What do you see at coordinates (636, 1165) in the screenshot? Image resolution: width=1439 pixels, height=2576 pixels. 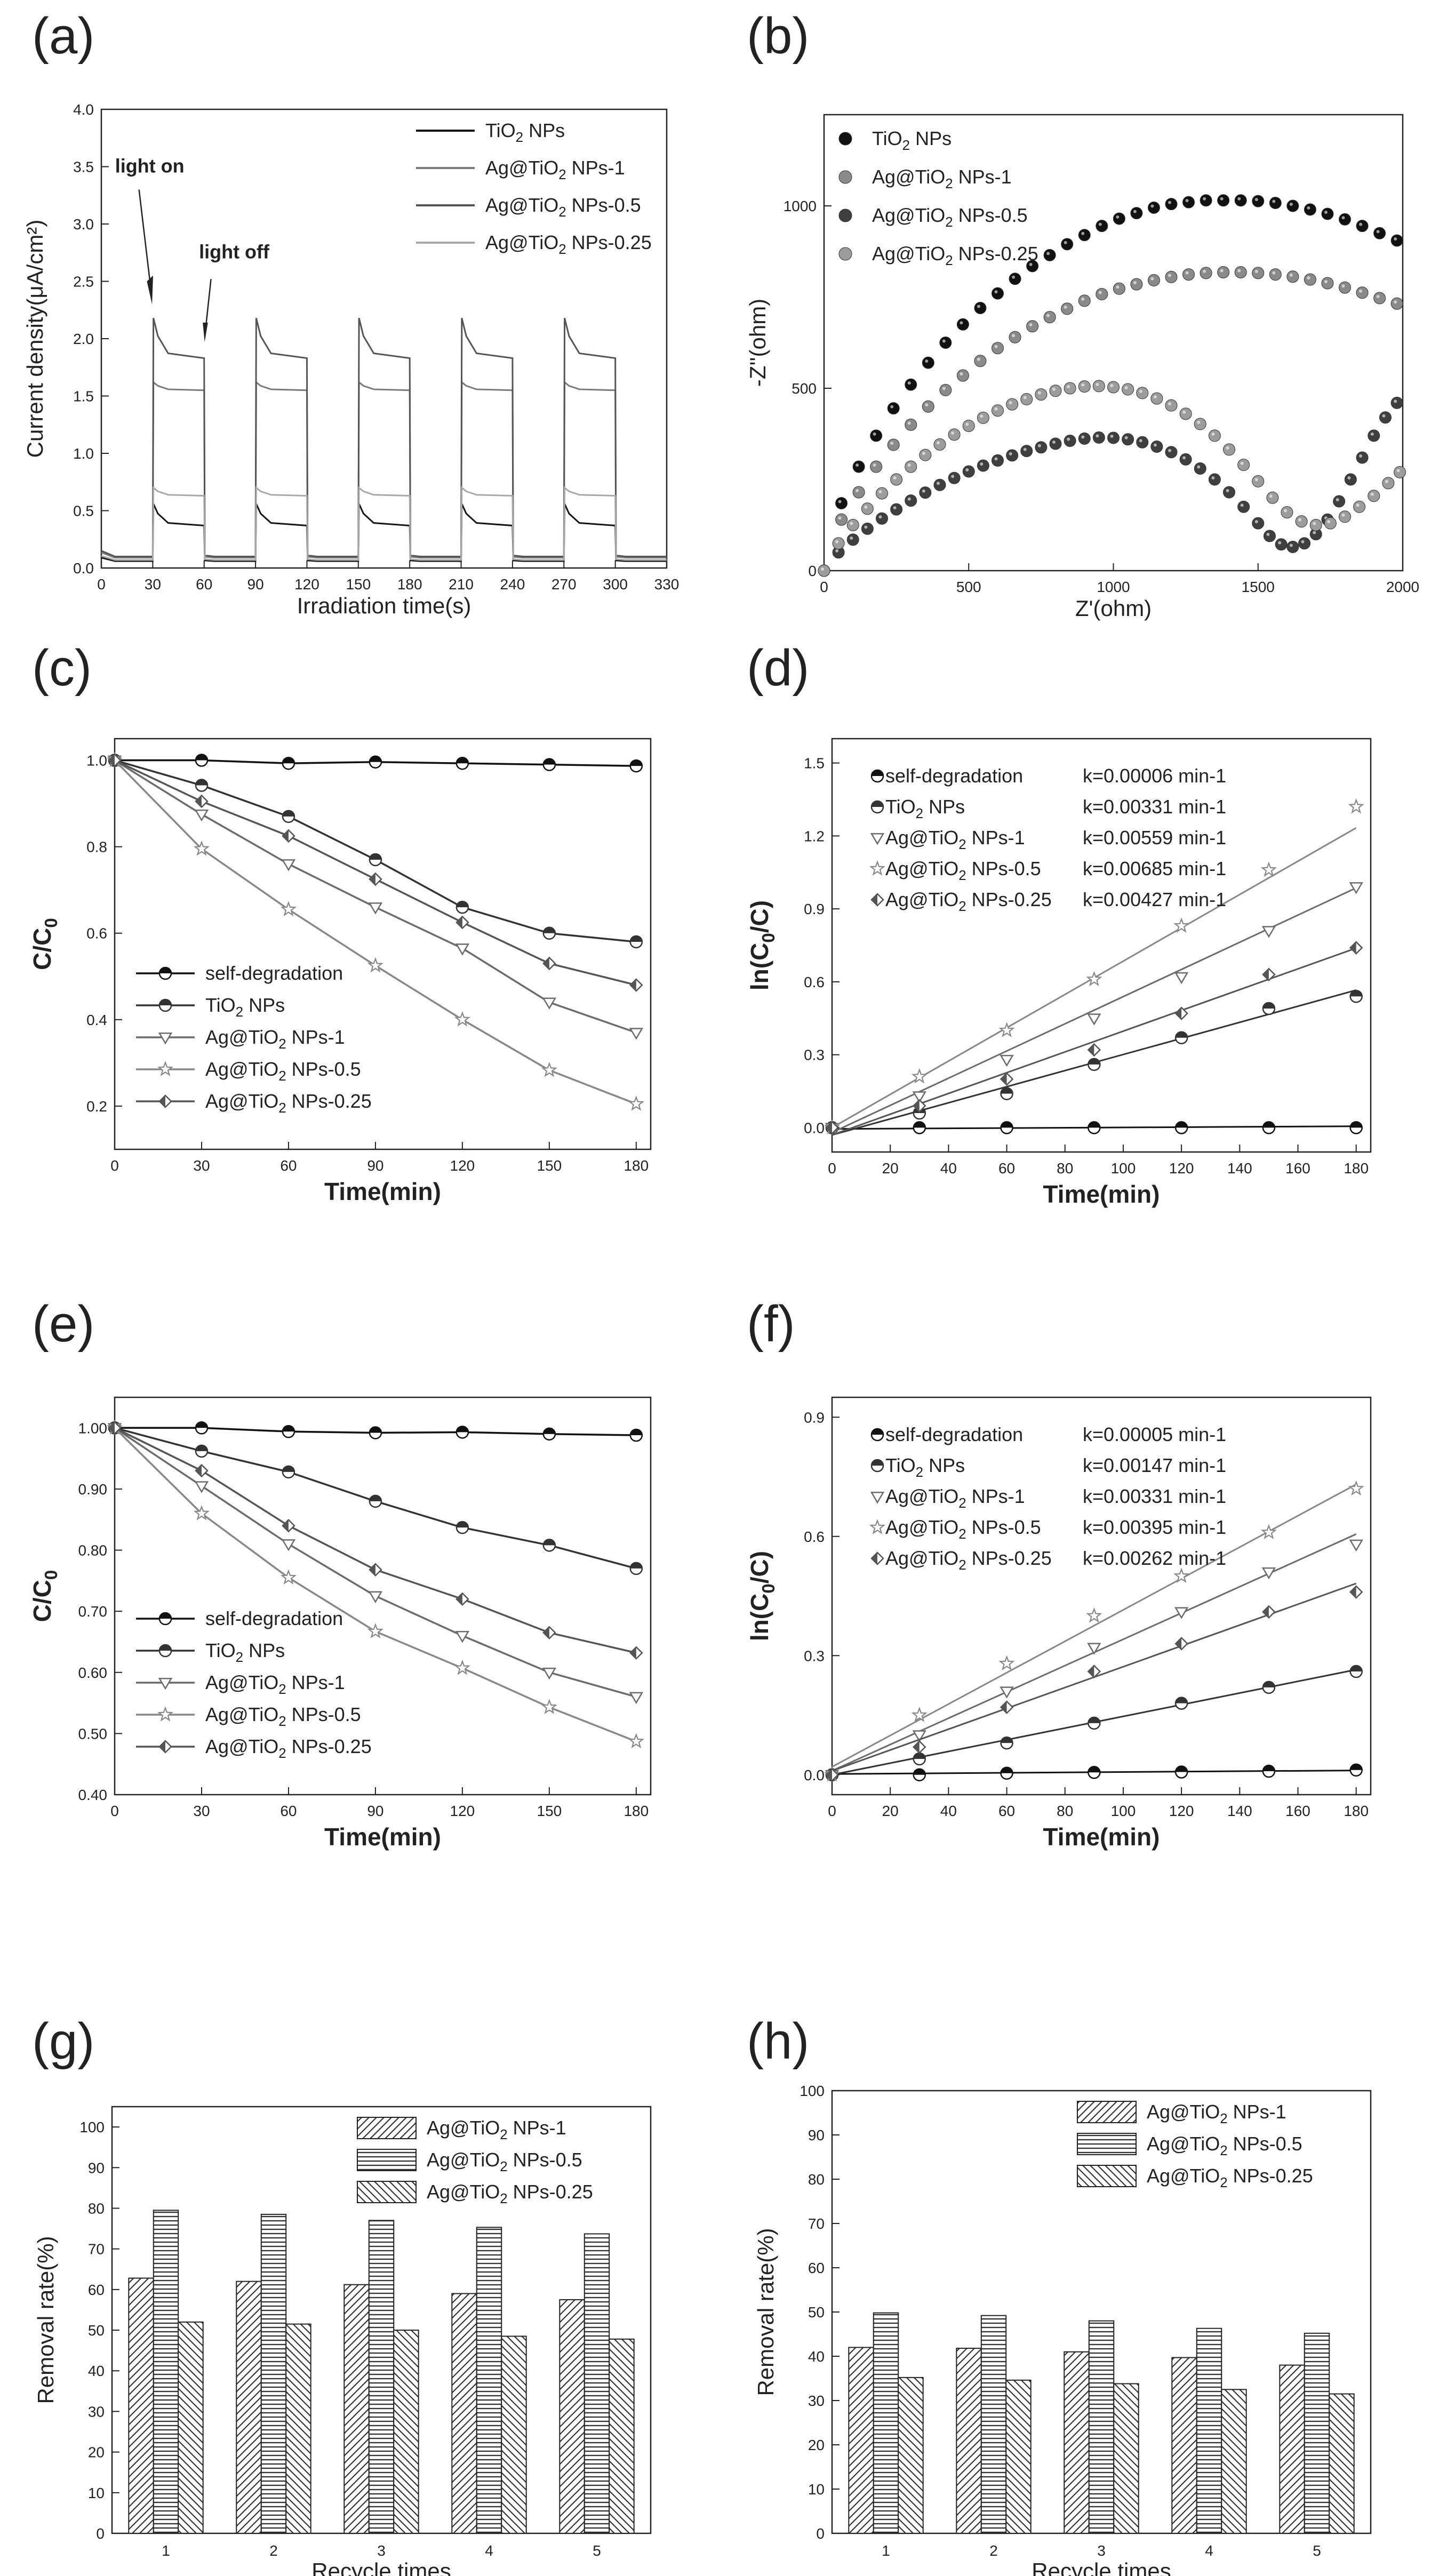 I see `x-tick-label: 180` at bounding box center [636, 1165].